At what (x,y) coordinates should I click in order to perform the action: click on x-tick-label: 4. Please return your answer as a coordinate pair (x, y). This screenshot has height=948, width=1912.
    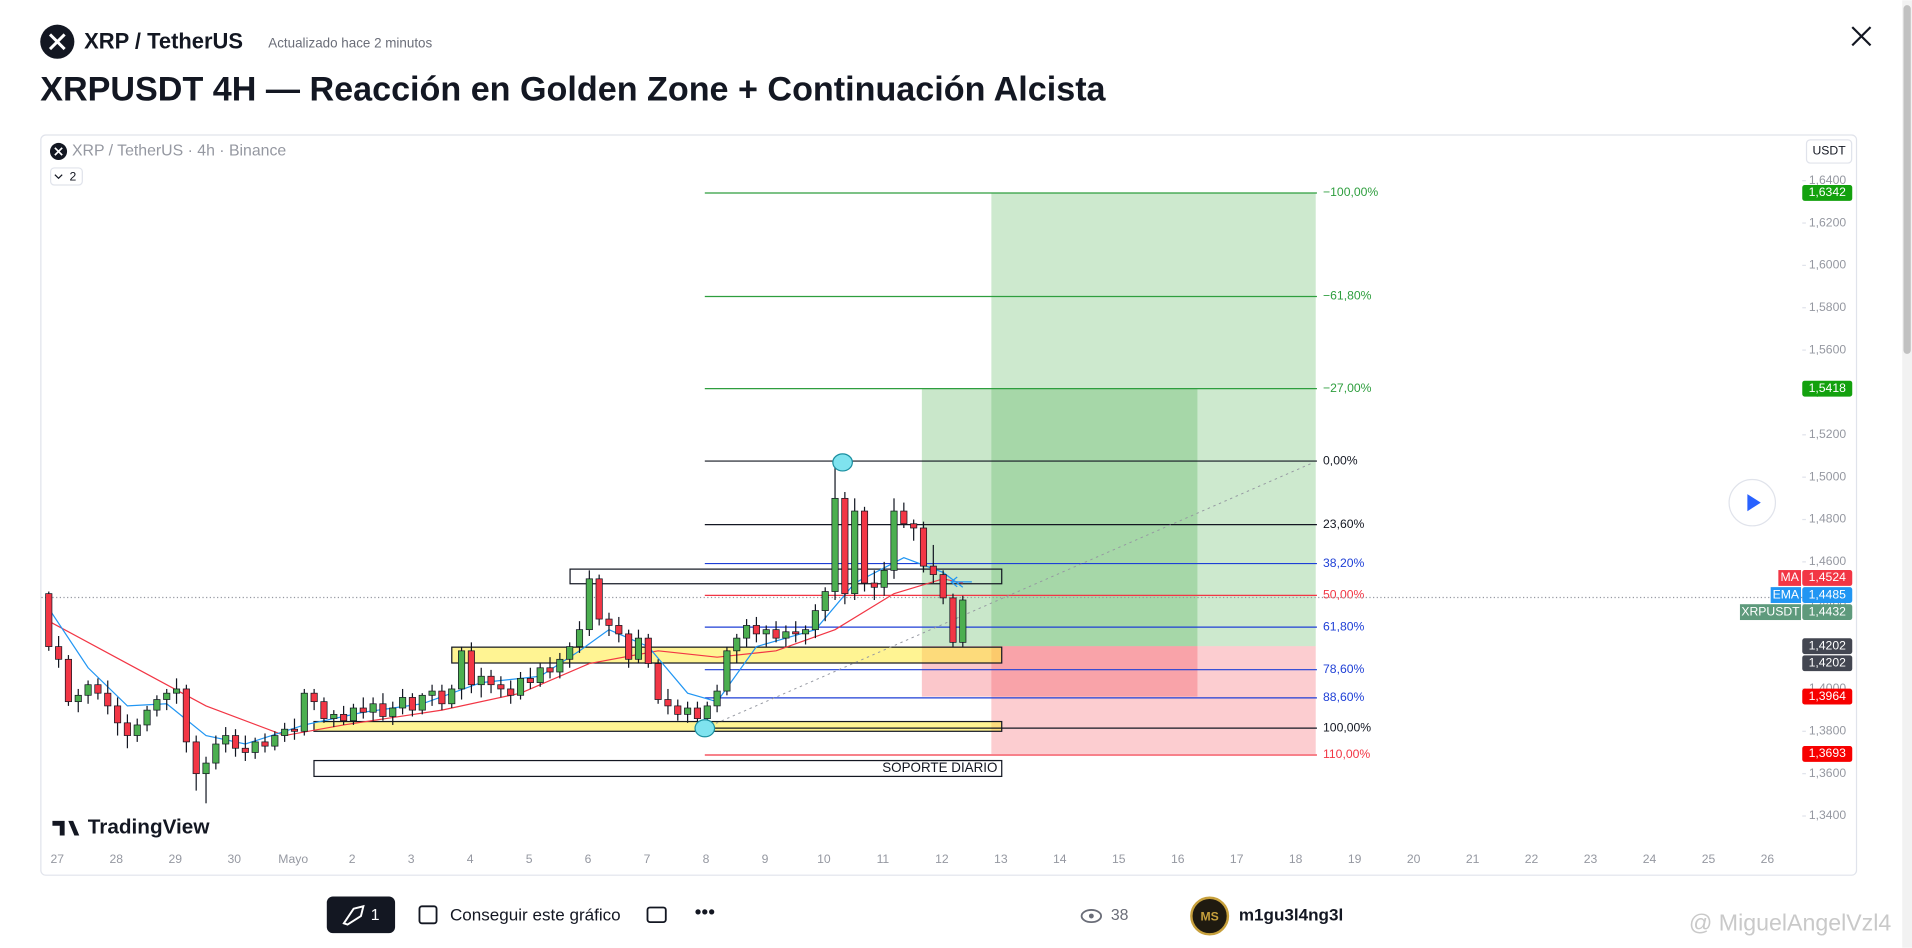
    Looking at the image, I should click on (470, 859).